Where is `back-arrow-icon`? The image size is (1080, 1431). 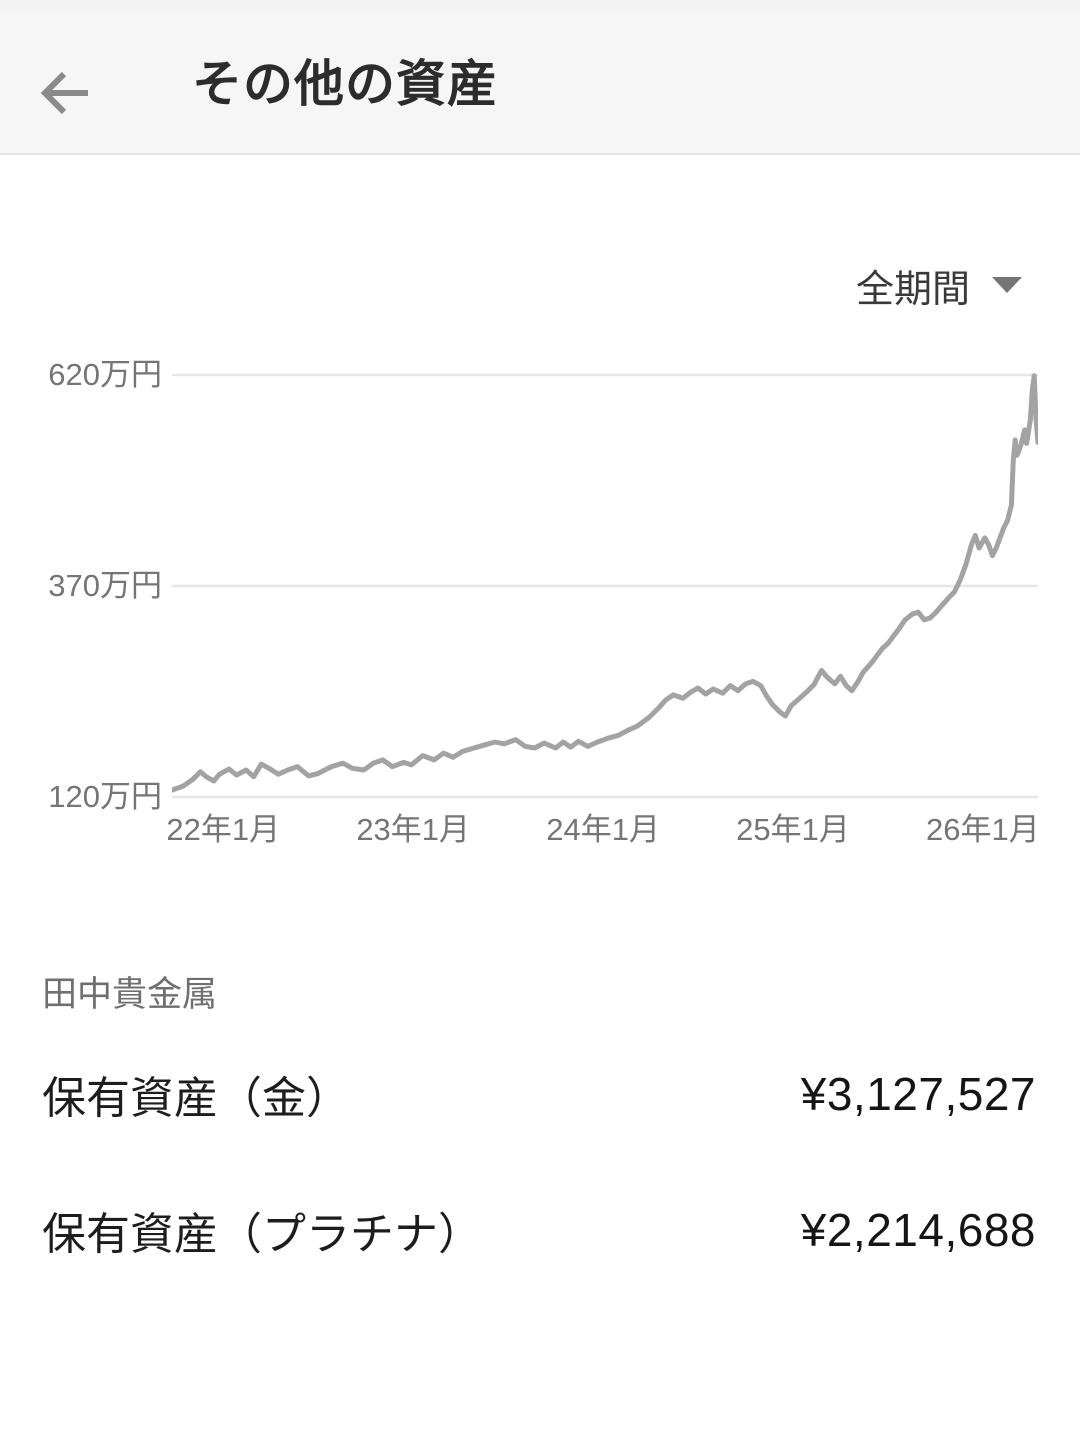
back-arrow-icon is located at coordinates (64, 93).